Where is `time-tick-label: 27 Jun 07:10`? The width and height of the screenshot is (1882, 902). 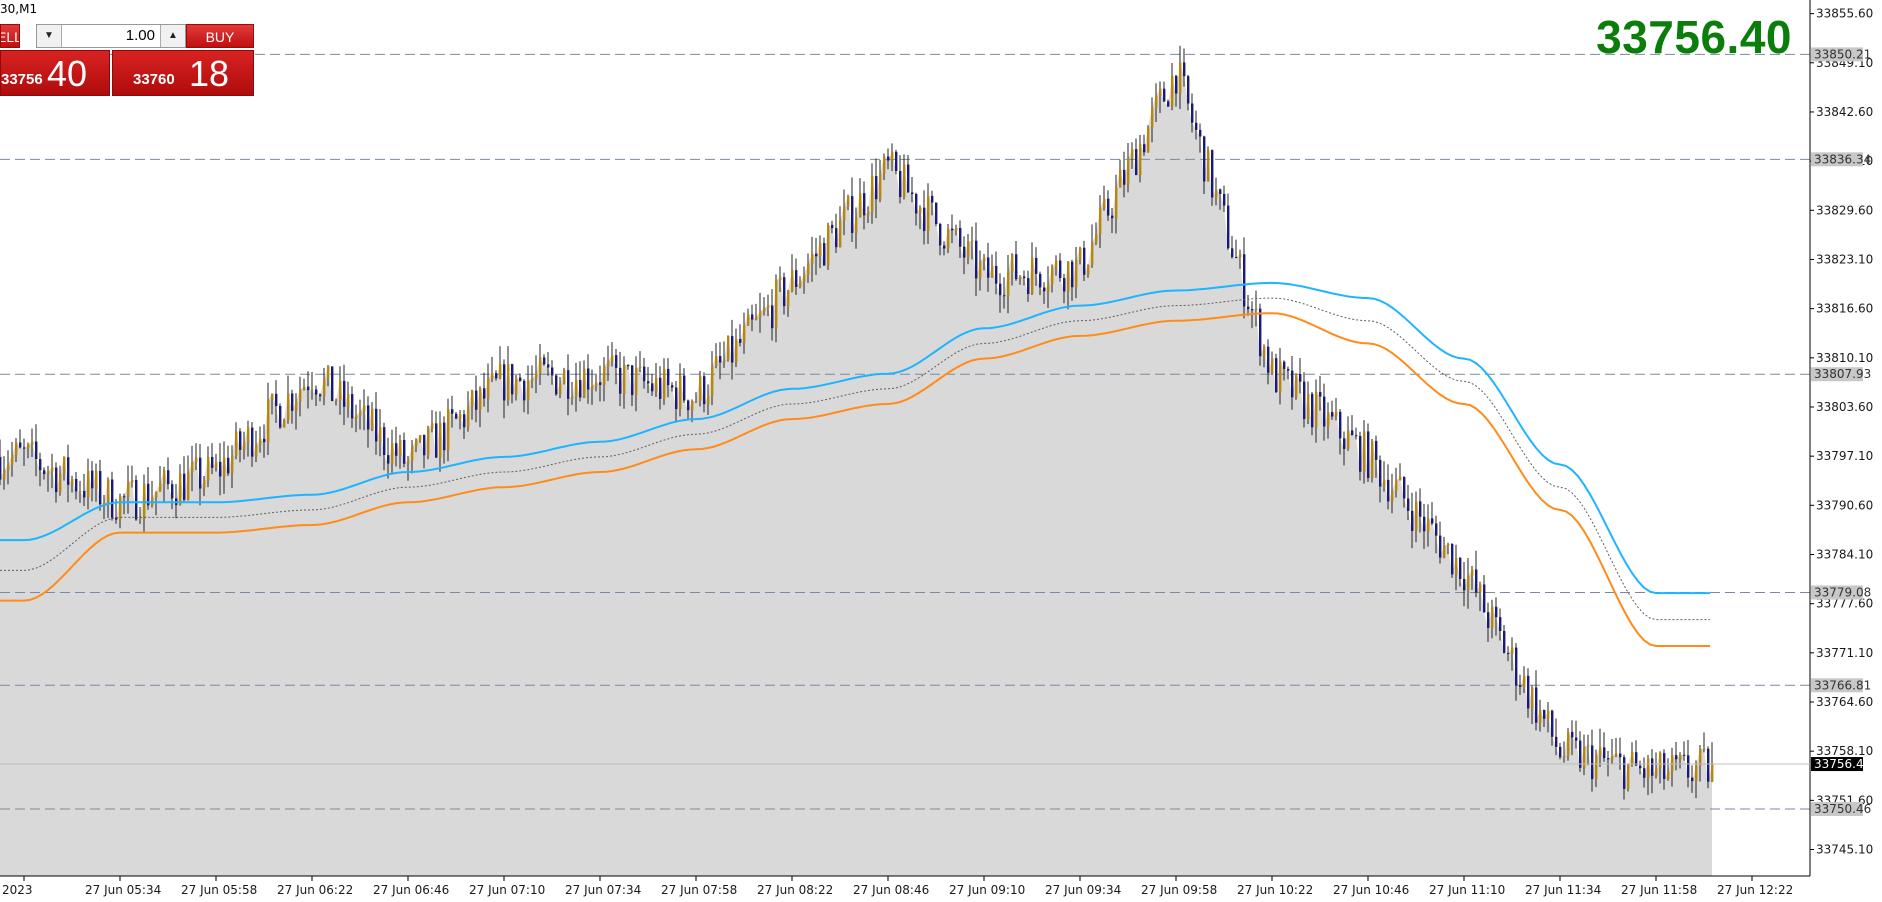
time-tick-label: 27 Jun 07:10 is located at coordinates (507, 890).